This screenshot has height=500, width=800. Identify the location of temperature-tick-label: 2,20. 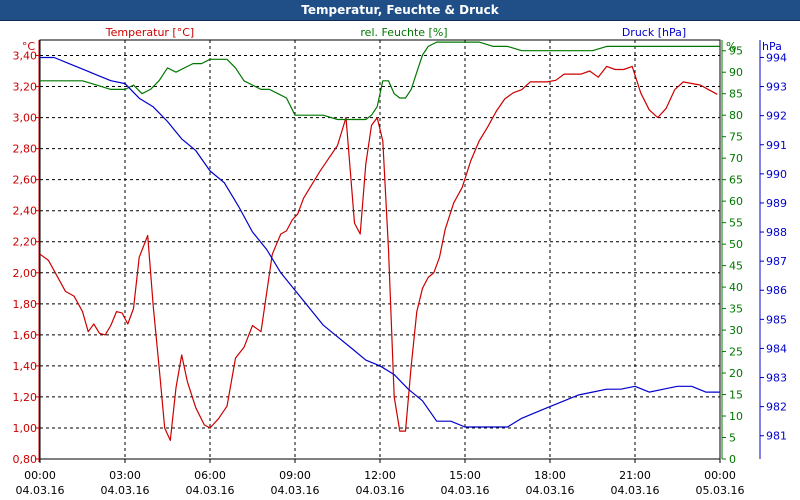
(25, 242).